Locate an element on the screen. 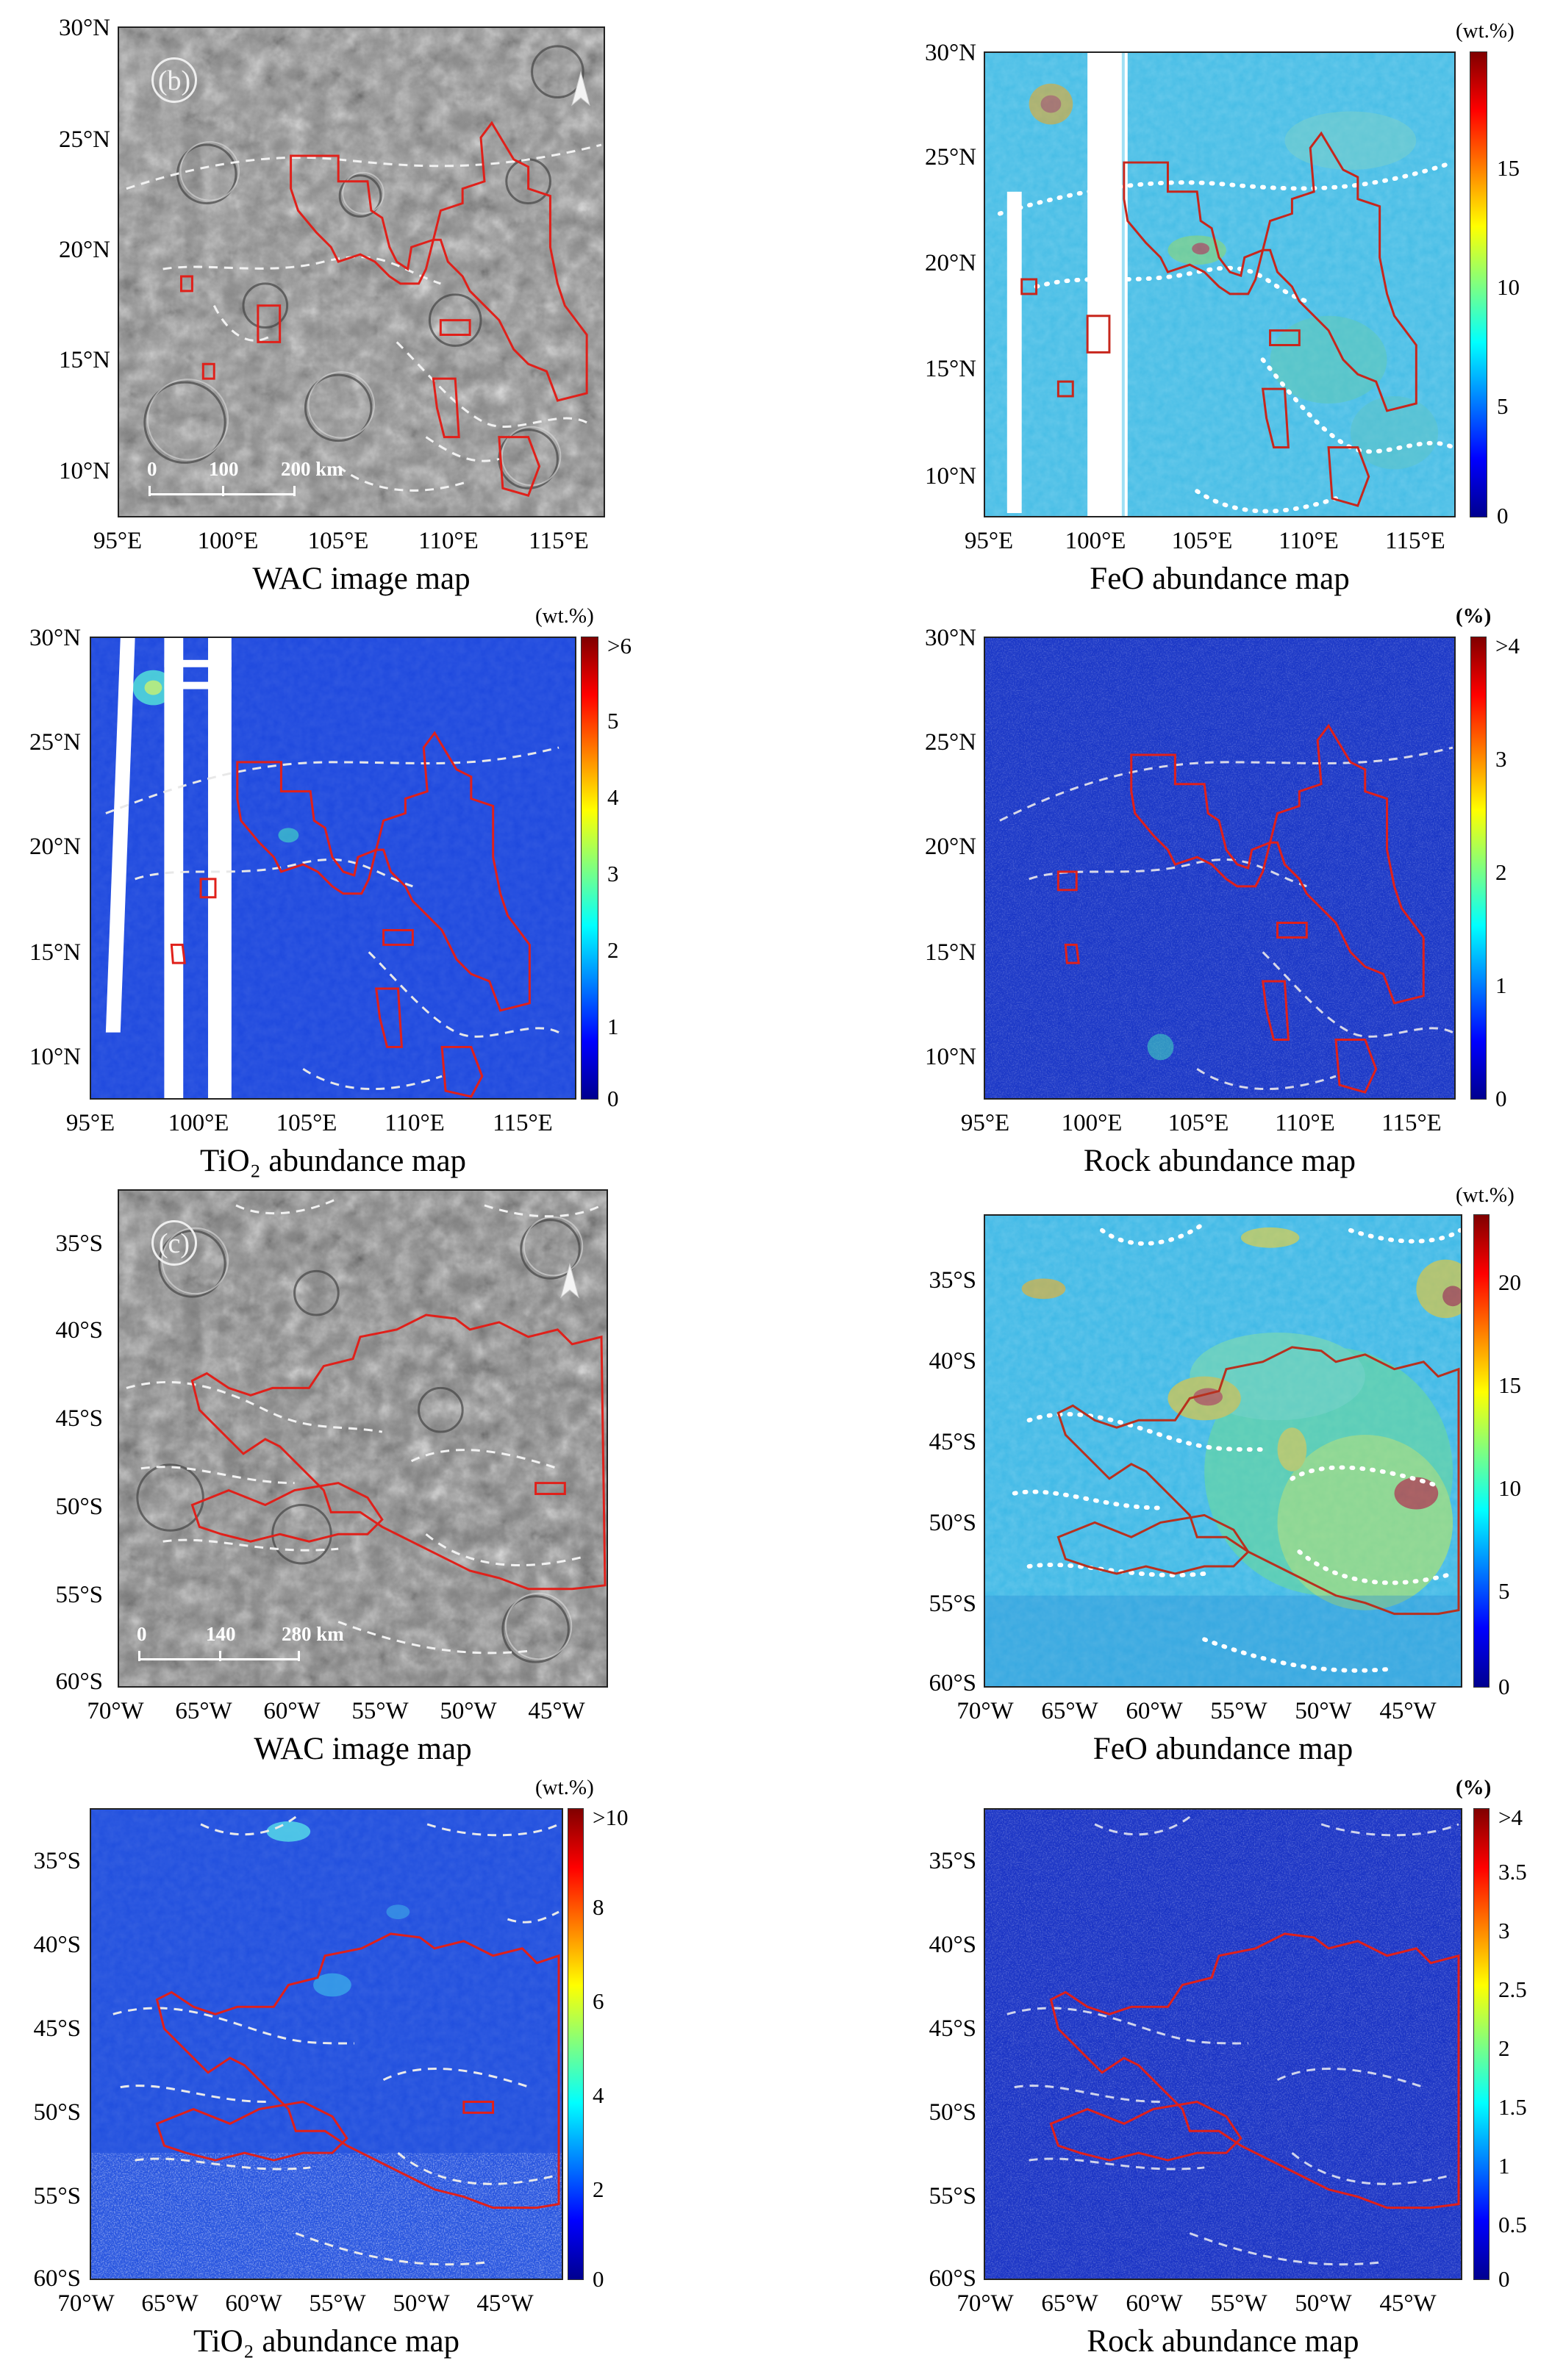  feo-heatmap-b is located at coordinates (1219, 285).